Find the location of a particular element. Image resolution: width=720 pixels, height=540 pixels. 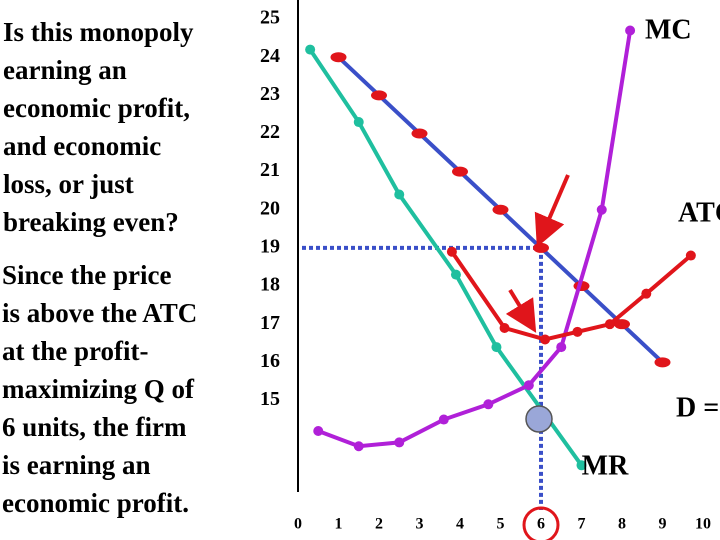

y-tick-label: 24 is located at coordinates (270, 56).